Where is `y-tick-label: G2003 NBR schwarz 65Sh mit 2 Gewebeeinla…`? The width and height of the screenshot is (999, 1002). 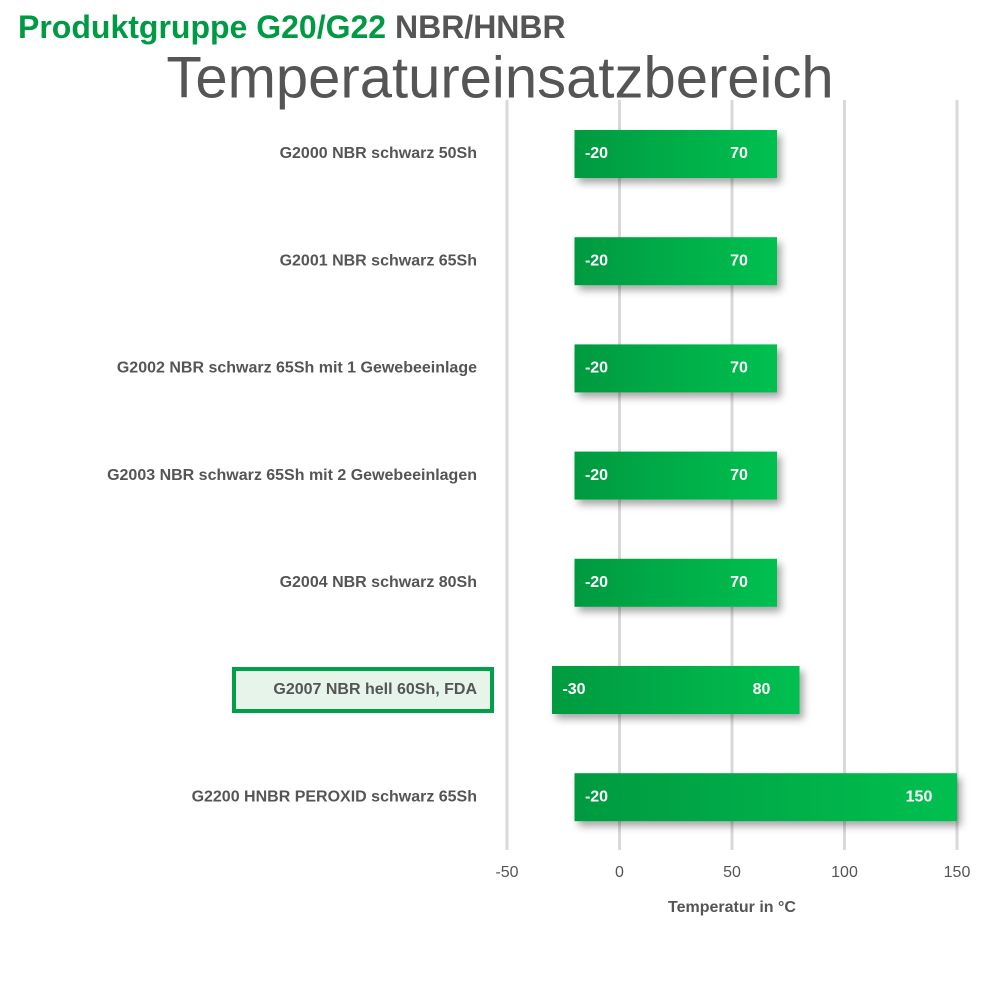 y-tick-label: G2003 NBR schwarz 65Sh mit 2 Gewebeeinla… is located at coordinates (292, 475).